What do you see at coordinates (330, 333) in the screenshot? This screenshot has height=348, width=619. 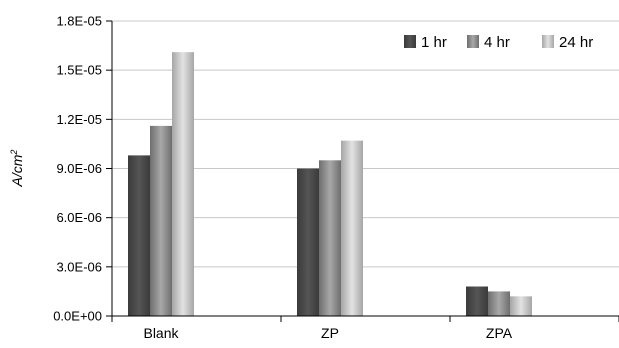 I see `x-category-label: ZP` at bounding box center [330, 333].